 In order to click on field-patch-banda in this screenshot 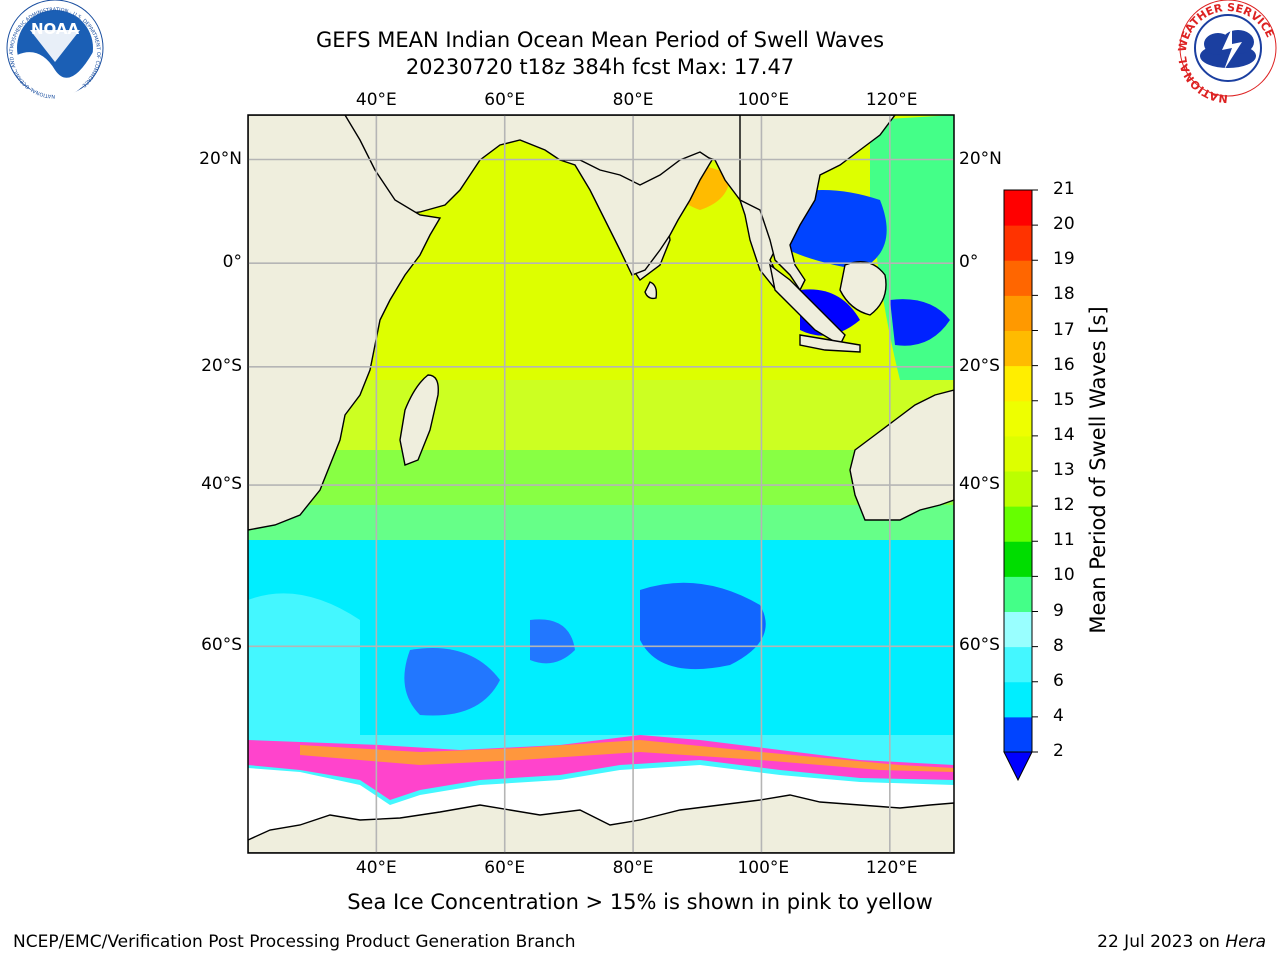, I will do `click(920, 322)`.